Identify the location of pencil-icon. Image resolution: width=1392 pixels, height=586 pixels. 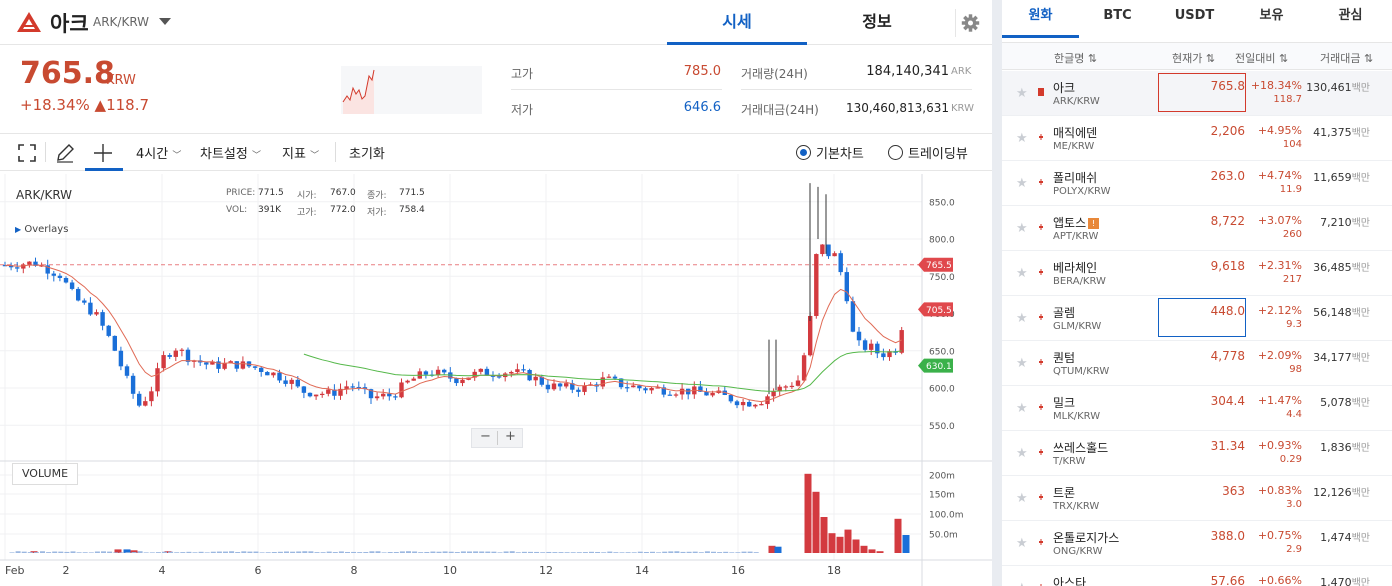
(65, 153).